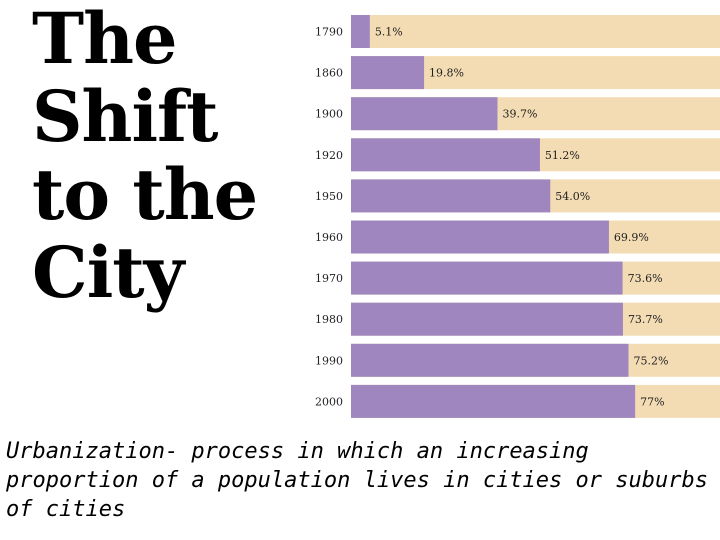 The height and width of the screenshot is (540, 720). Describe the element at coordinates (480, 237) in the screenshot. I see `bar-1960` at that location.